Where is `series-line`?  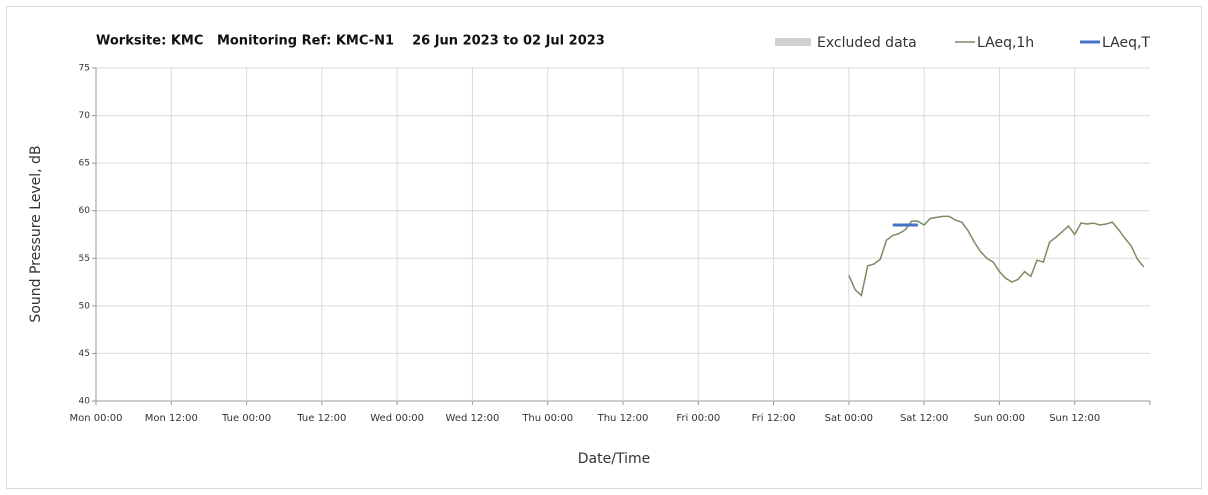
series-line is located at coordinates (996, 256).